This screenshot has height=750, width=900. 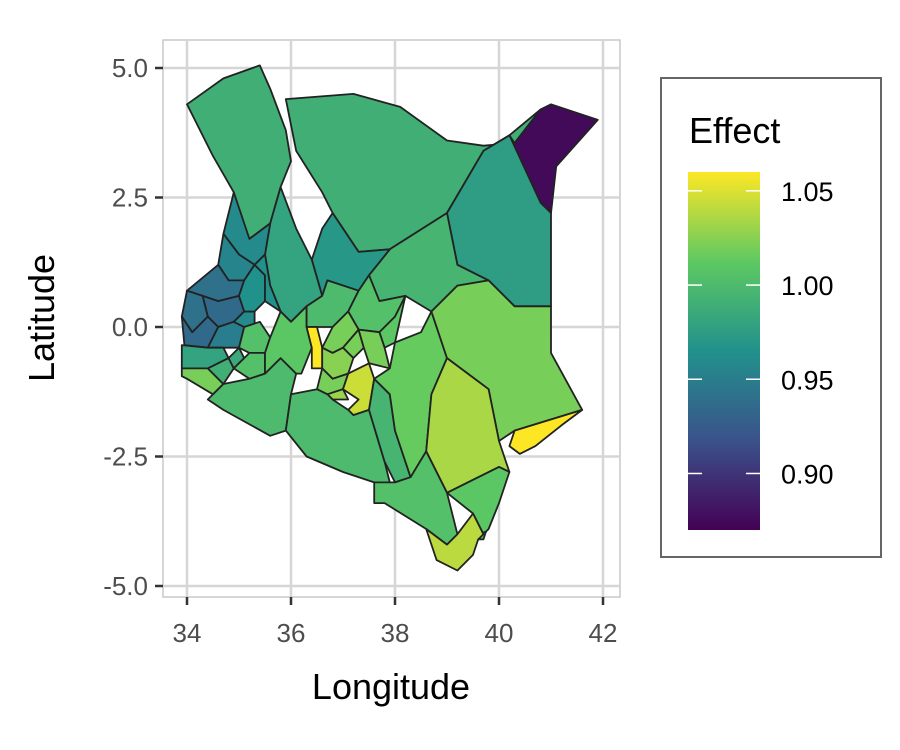 I want to click on region-taita-taveta, so click(x=416, y=498).